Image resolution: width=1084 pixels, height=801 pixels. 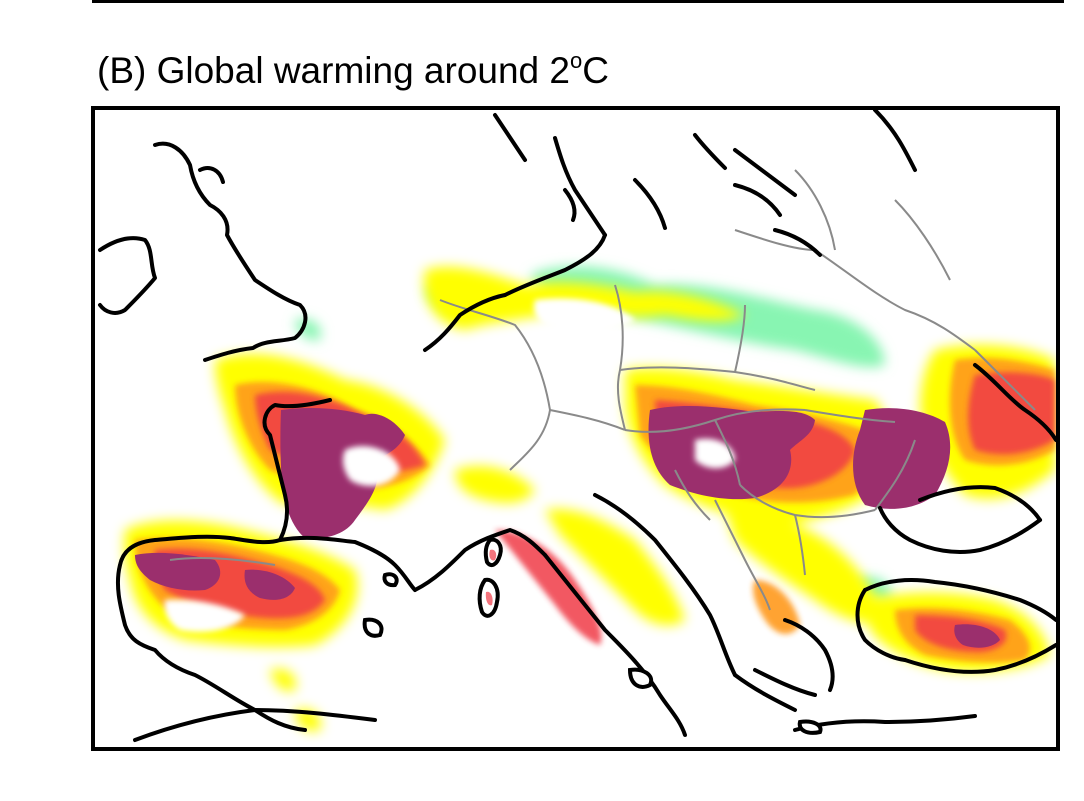 What do you see at coordinates (578, 1) in the screenshot?
I see `top-rule` at bounding box center [578, 1].